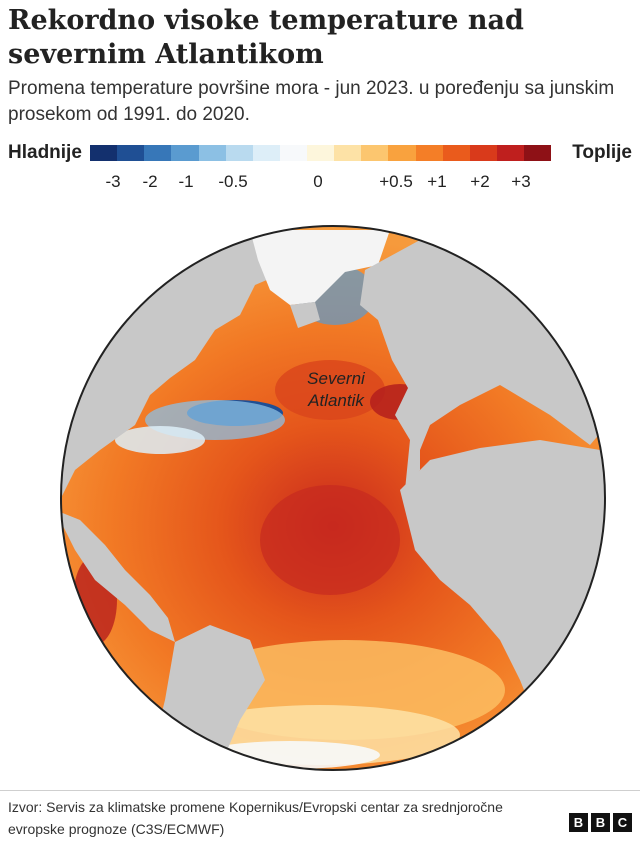 This screenshot has height=849, width=640. Describe the element at coordinates (602, 152) in the screenshot. I see `warm-label: Toplije` at that location.